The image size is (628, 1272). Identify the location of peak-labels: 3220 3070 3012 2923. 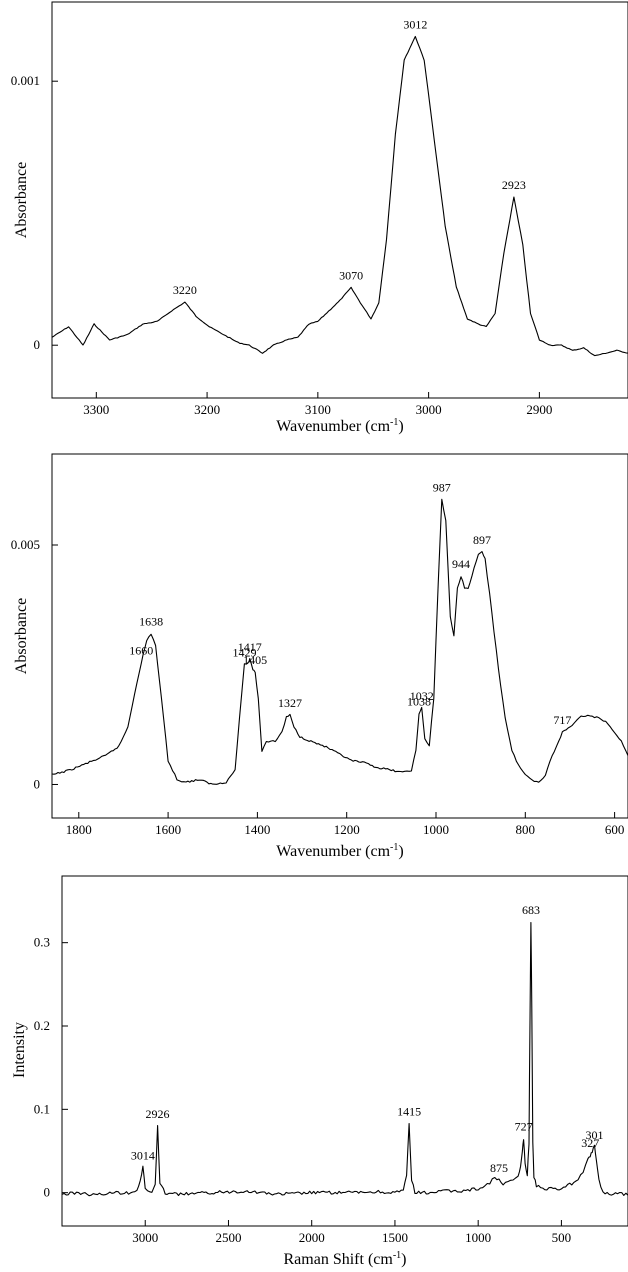
(349, 157).